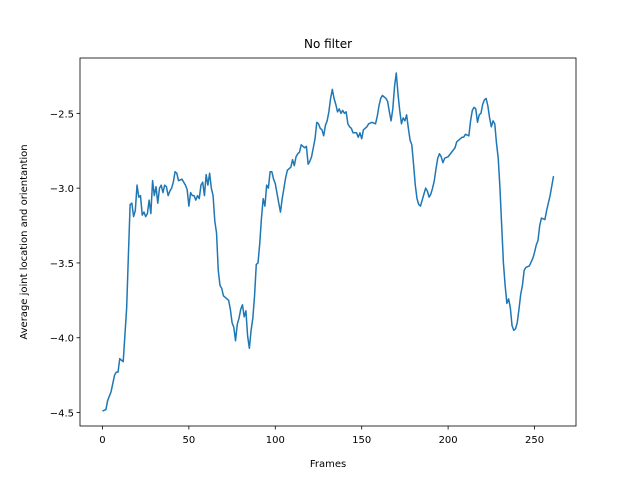 The image size is (640, 480). I want to click on y-tick-label: −2.5, so click(62, 114).